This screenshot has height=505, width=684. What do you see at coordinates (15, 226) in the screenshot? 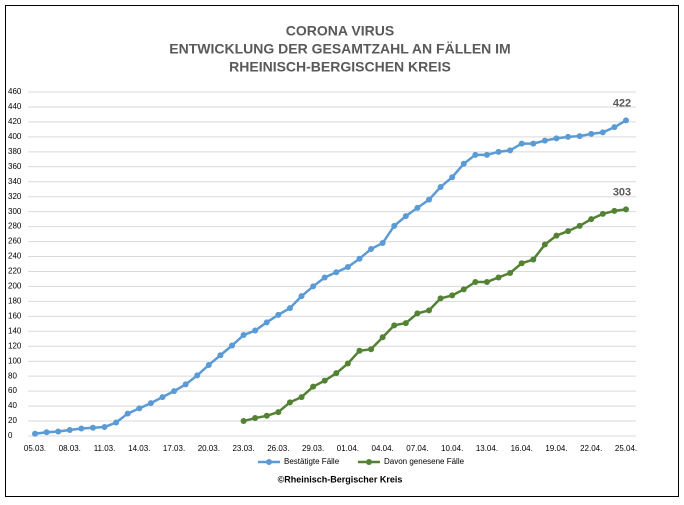
I see `y-tick-label: 280` at bounding box center [15, 226].